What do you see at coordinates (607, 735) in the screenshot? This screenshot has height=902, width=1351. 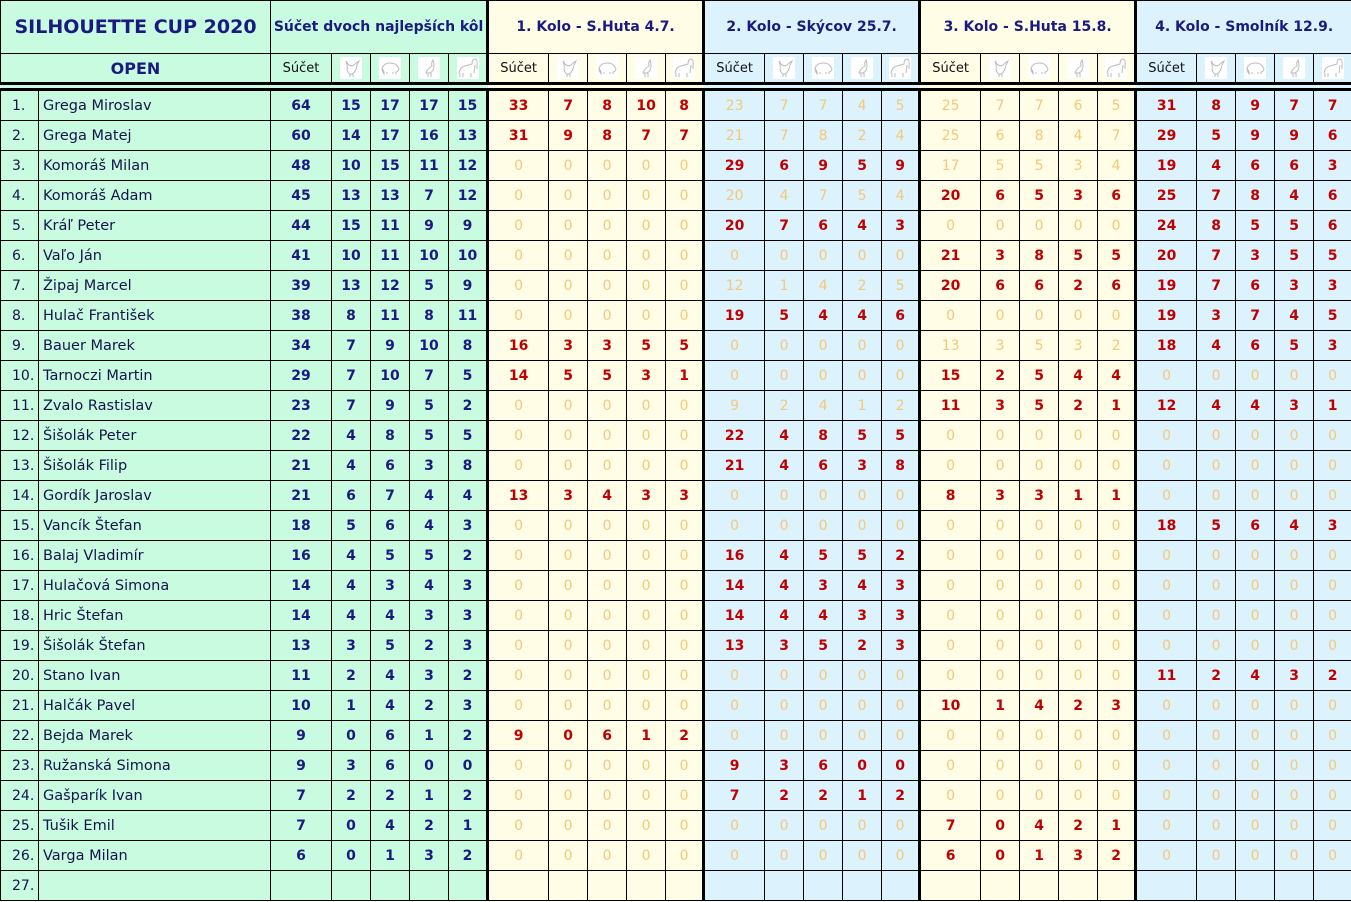 I see `round-1-target-cell: 6` at bounding box center [607, 735].